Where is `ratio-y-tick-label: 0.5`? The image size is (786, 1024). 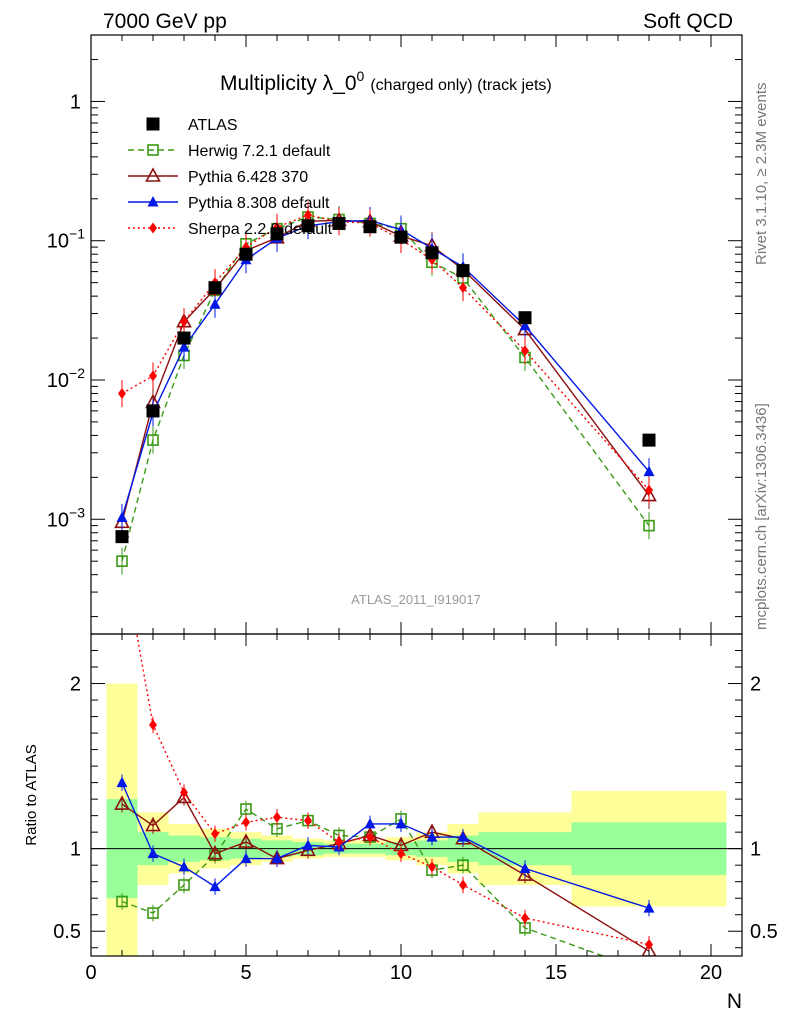 ratio-y-tick-label: 0.5 is located at coordinates (67, 932).